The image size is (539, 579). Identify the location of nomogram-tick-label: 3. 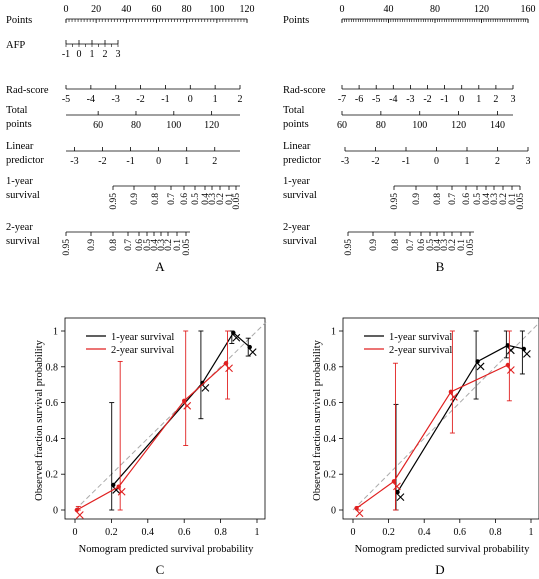
(513, 99).